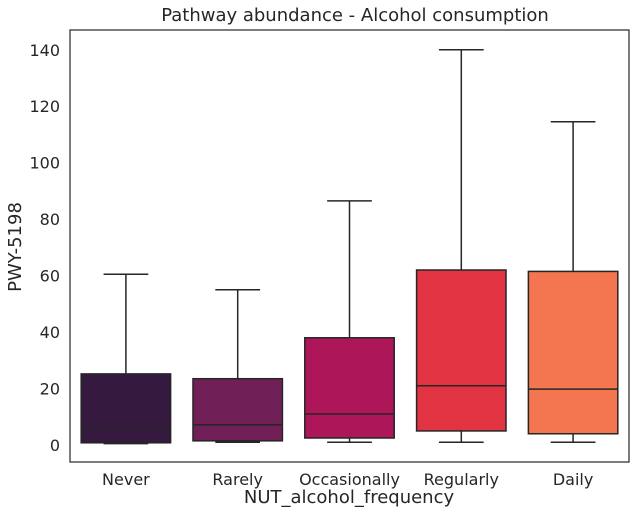 This screenshot has width=635, height=516. Describe the element at coordinates (50, 219) in the screenshot. I see `y-tick-label: 80` at that location.